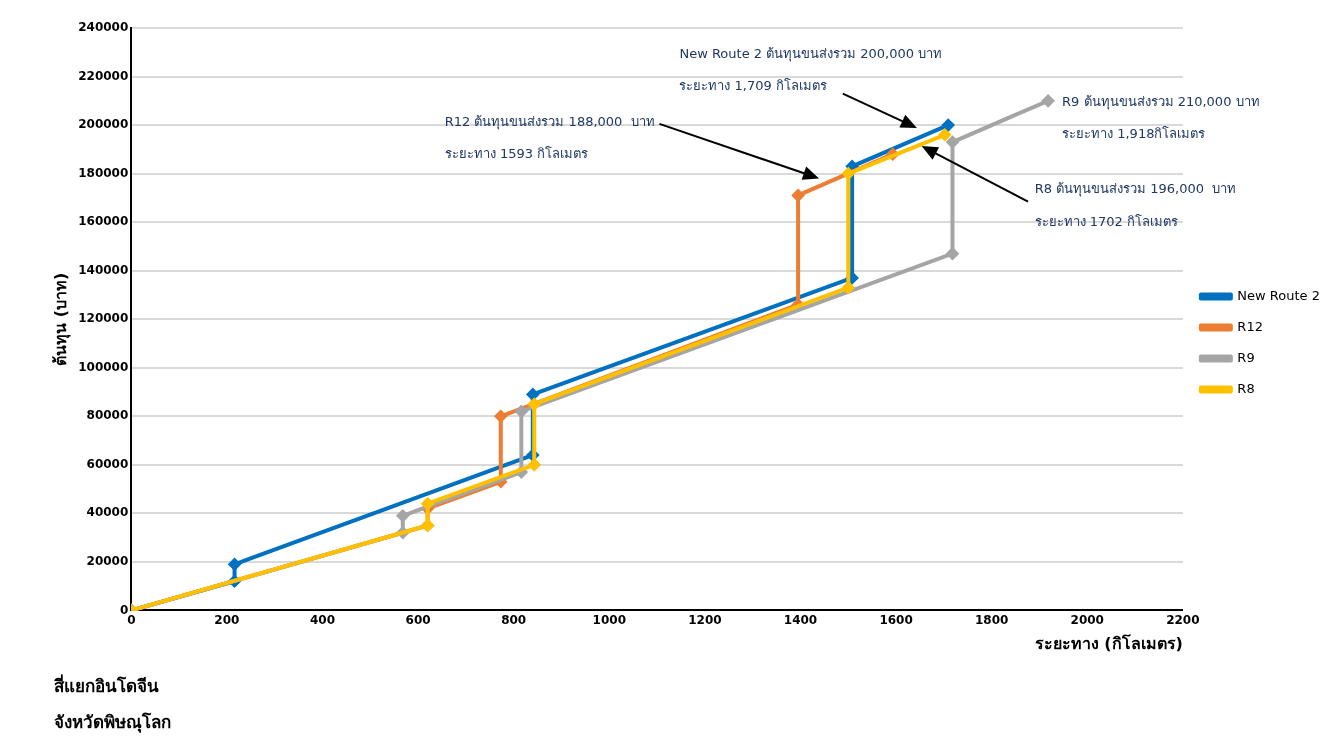 The height and width of the screenshot is (738, 1336). Describe the element at coordinates (107, 685) in the screenshot. I see `text: สี่แยกอินโดจีน` at that location.